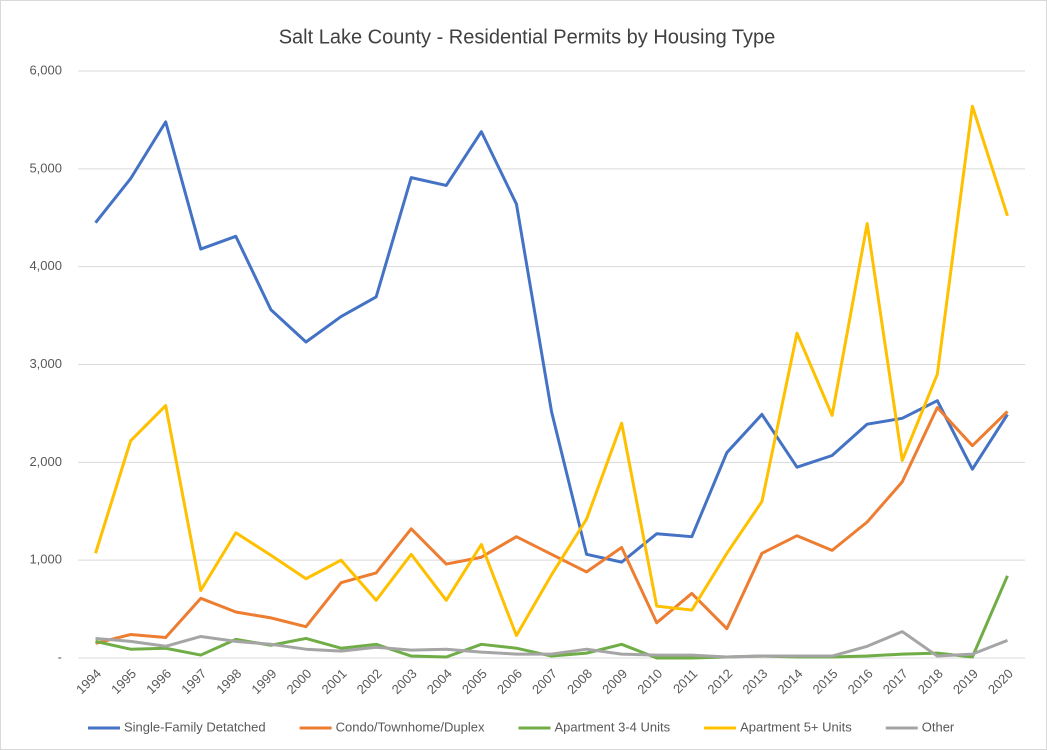 The height and width of the screenshot is (750, 1047). What do you see at coordinates (410, 726) in the screenshot?
I see `legend-label: Condo/Townhome/Duplex` at bounding box center [410, 726].